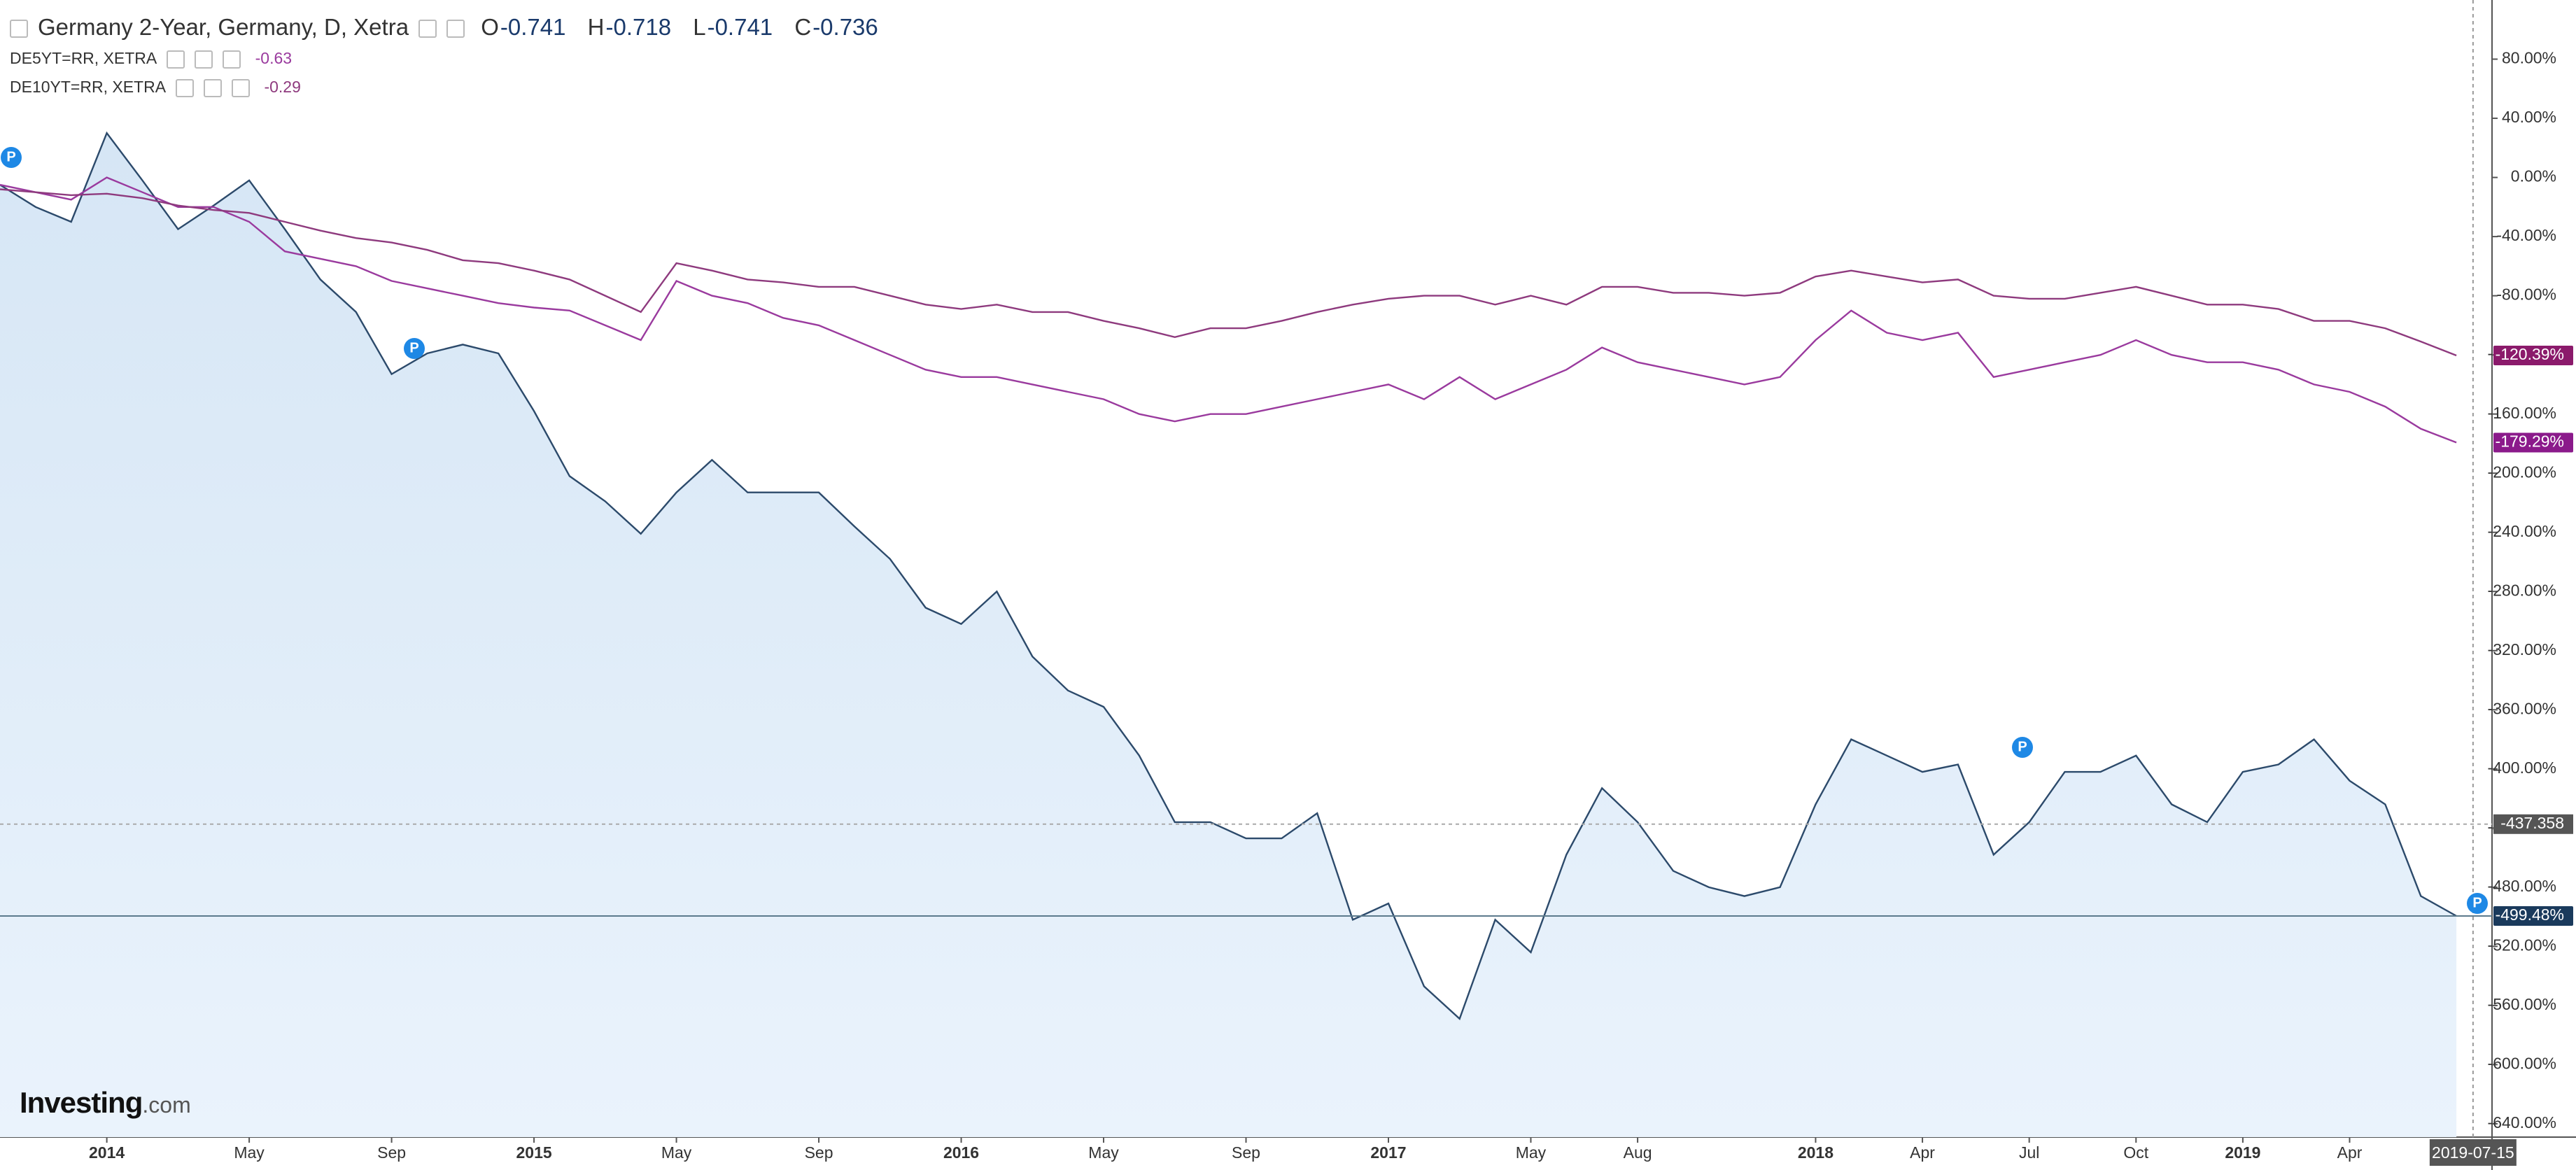  I want to click on y-tick-label: -640.00%, so click(2522, 1122).